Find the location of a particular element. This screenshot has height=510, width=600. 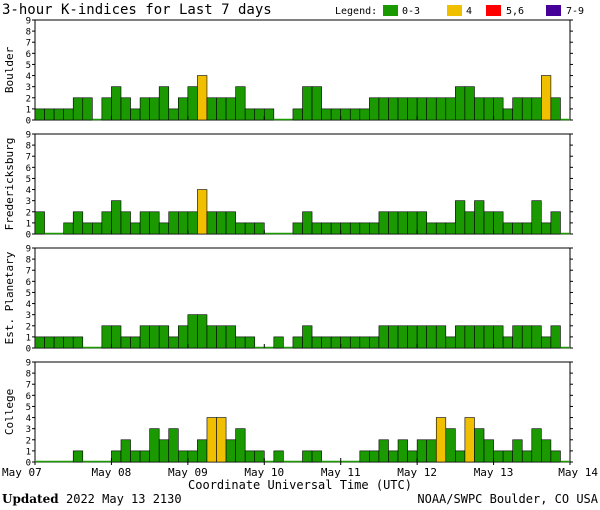

x-tick-label: May 14 is located at coordinates (578, 472).